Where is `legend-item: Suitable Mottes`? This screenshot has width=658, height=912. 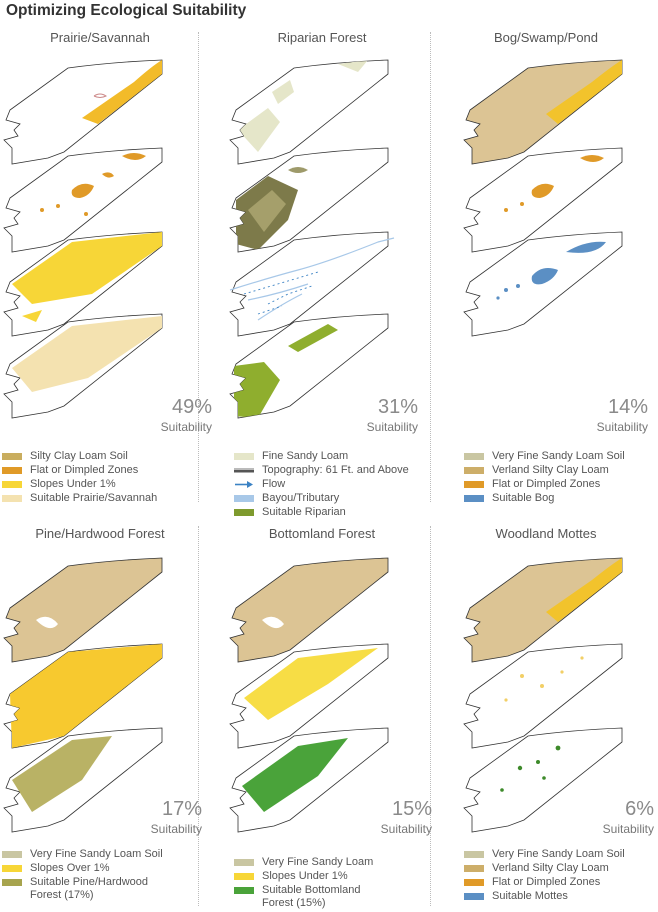 legend-item: Suitable Mottes is located at coordinates (561, 896).